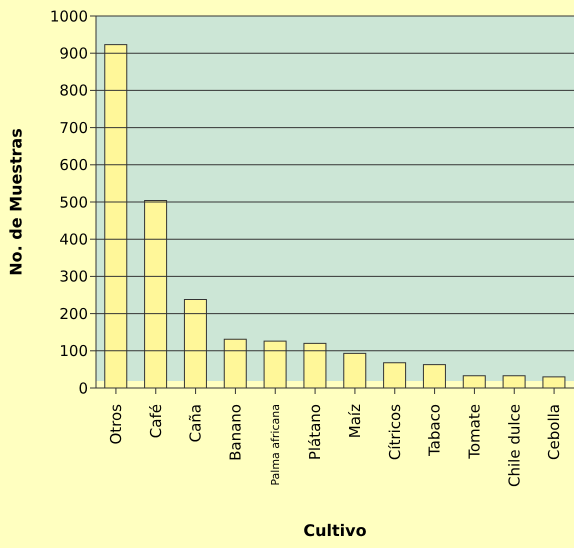 This screenshot has width=574, height=548. What do you see at coordinates (115, 424) in the screenshot?
I see `x-tick-label: Otros` at bounding box center [115, 424].